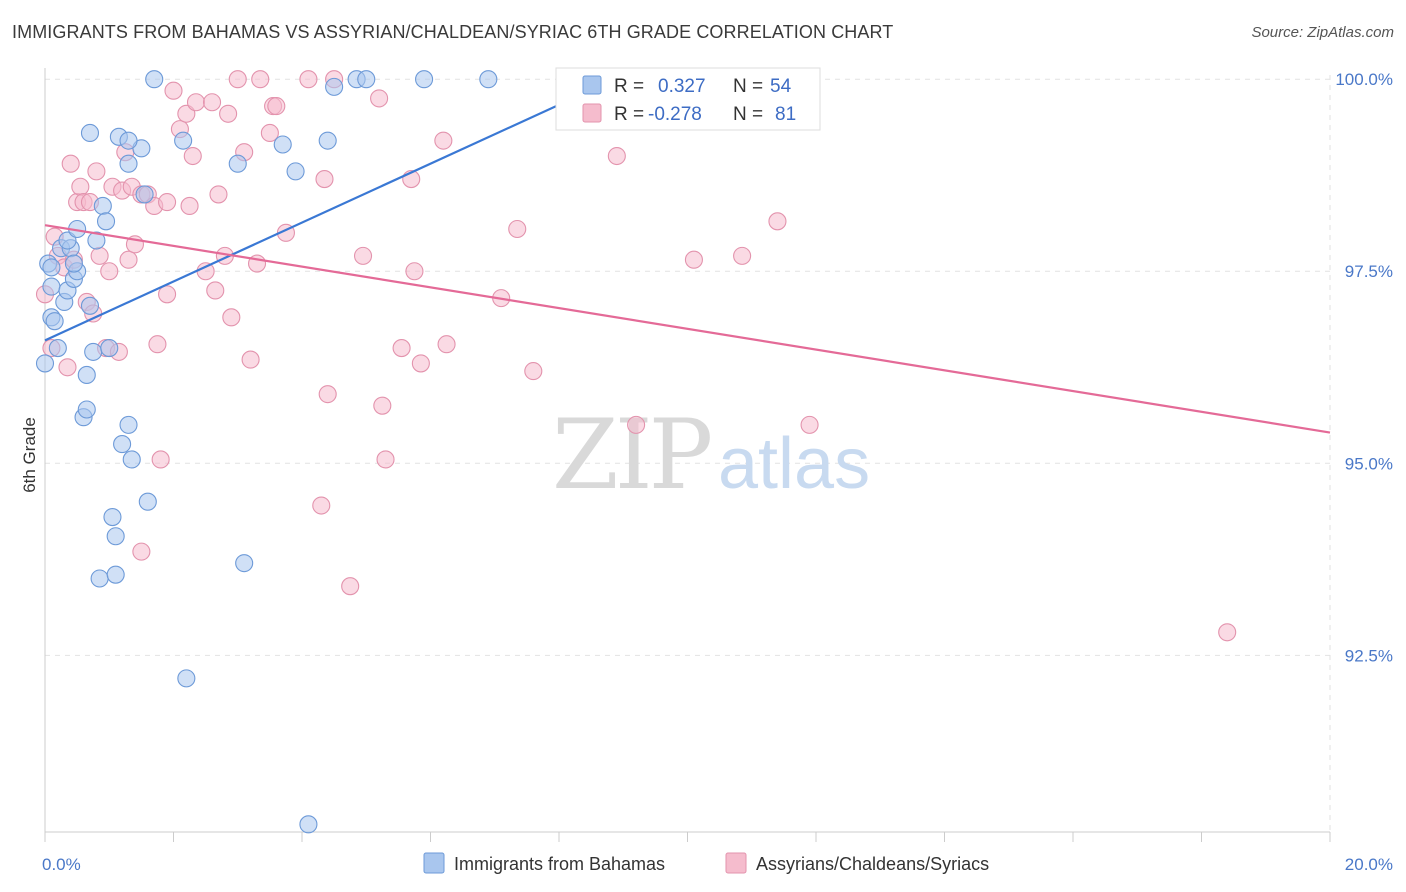  Describe the element at coordinates (781, 86) in the screenshot. I see `legend-n-value: 54` at that location.